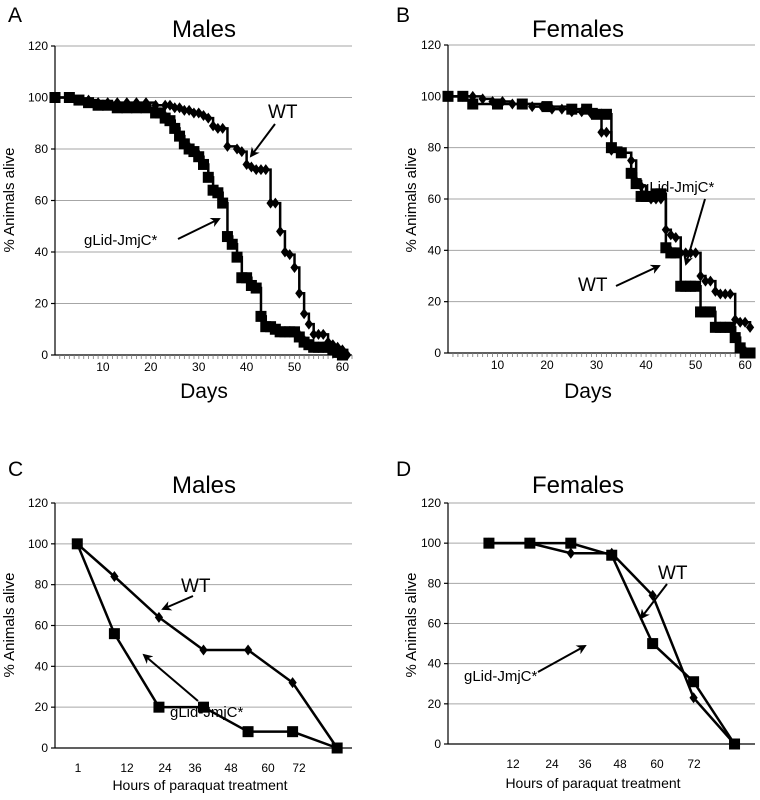 The image size is (760, 800). I want to click on x-category-label: 24, so click(165, 768).